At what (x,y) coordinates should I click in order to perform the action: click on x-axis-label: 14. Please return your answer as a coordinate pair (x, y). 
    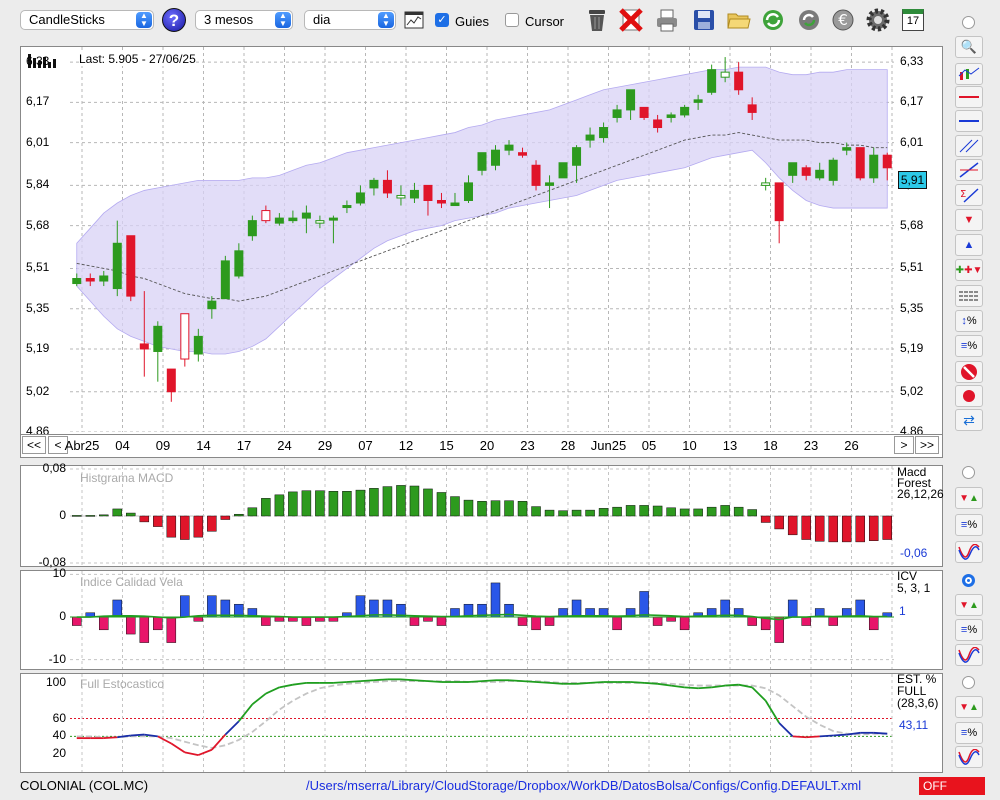
    Looking at the image, I should click on (203, 445).